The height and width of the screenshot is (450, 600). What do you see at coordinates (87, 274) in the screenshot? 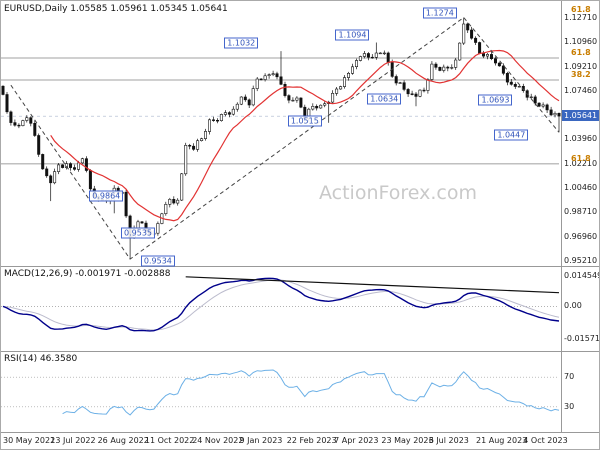
I see `macd-title: MACD(12,26,9) -0.001971 -0.002888` at bounding box center [87, 274].